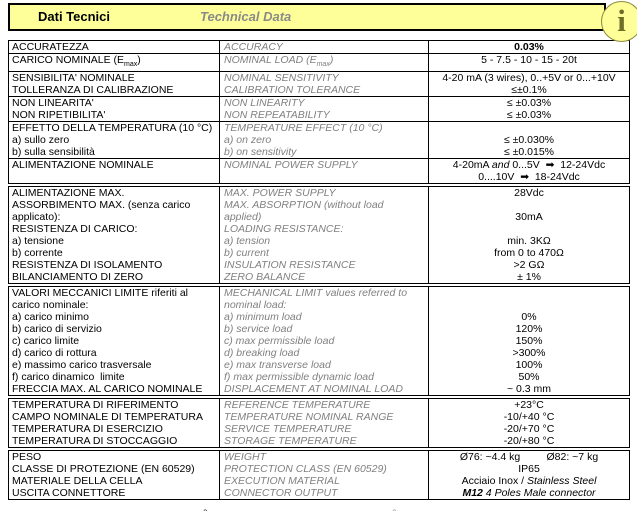  Describe the element at coordinates (53, 103) in the screenshot. I see `spec-line: NON LINEARITA'` at that location.